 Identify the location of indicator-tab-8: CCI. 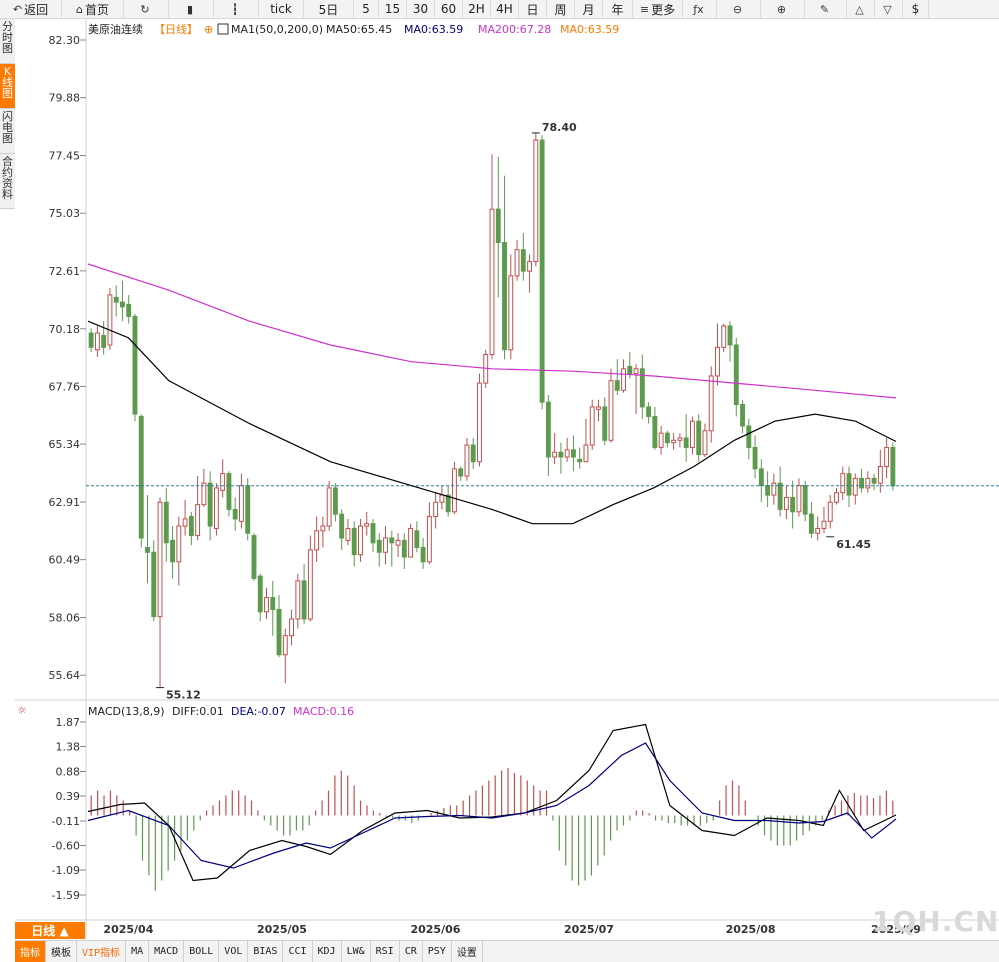
(298, 951).